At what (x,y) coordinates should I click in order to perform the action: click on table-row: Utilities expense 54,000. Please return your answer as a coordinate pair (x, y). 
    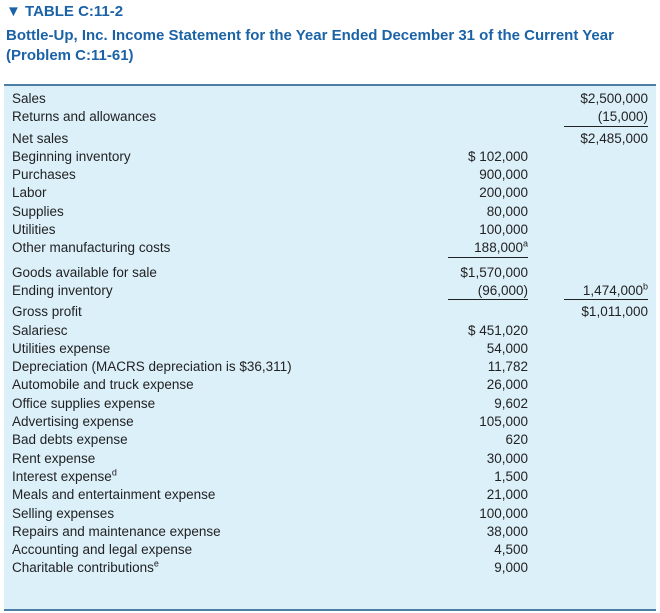
    Looking at the image, I should click on (330, 349).